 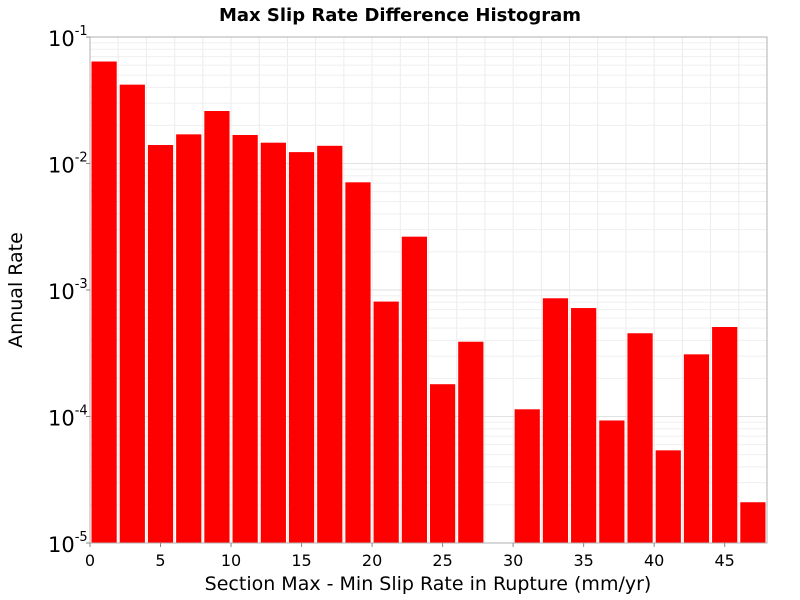 What do you see at coordinates (231, 560) in the screenshot?
I see `x-tick-label: 10` at bounding box center [231, 560].